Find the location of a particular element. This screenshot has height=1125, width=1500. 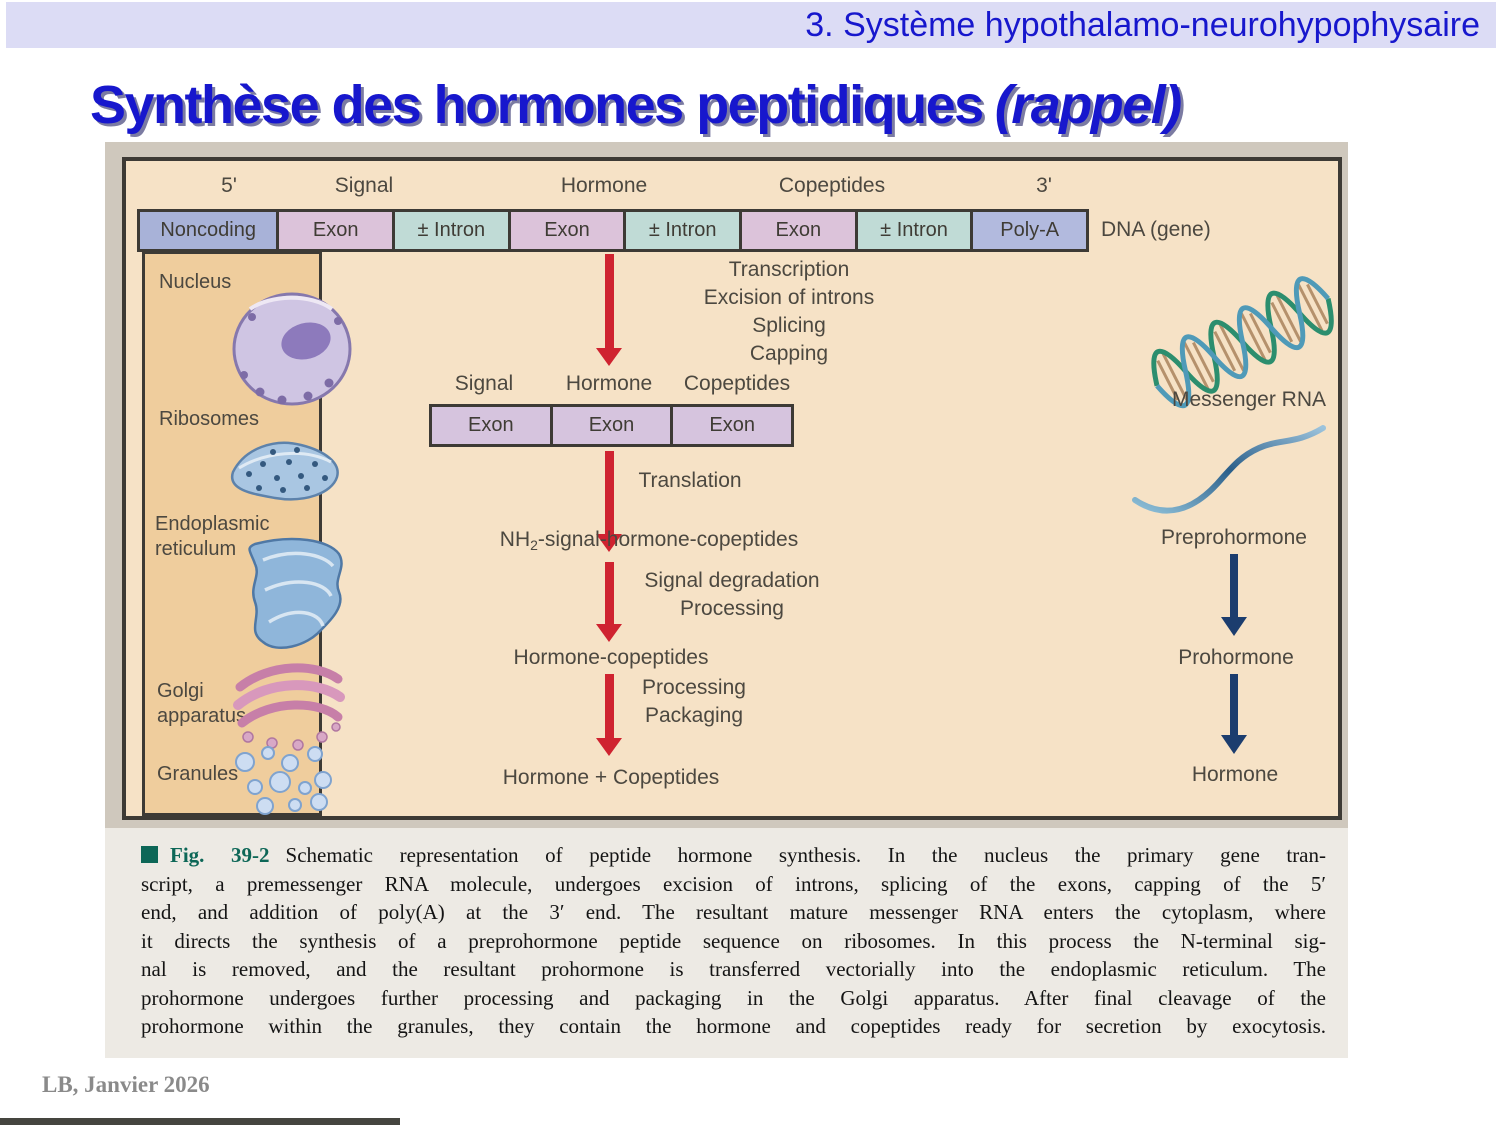

gene-segment-exon-3: Exon is located at coordinates (798, 230).